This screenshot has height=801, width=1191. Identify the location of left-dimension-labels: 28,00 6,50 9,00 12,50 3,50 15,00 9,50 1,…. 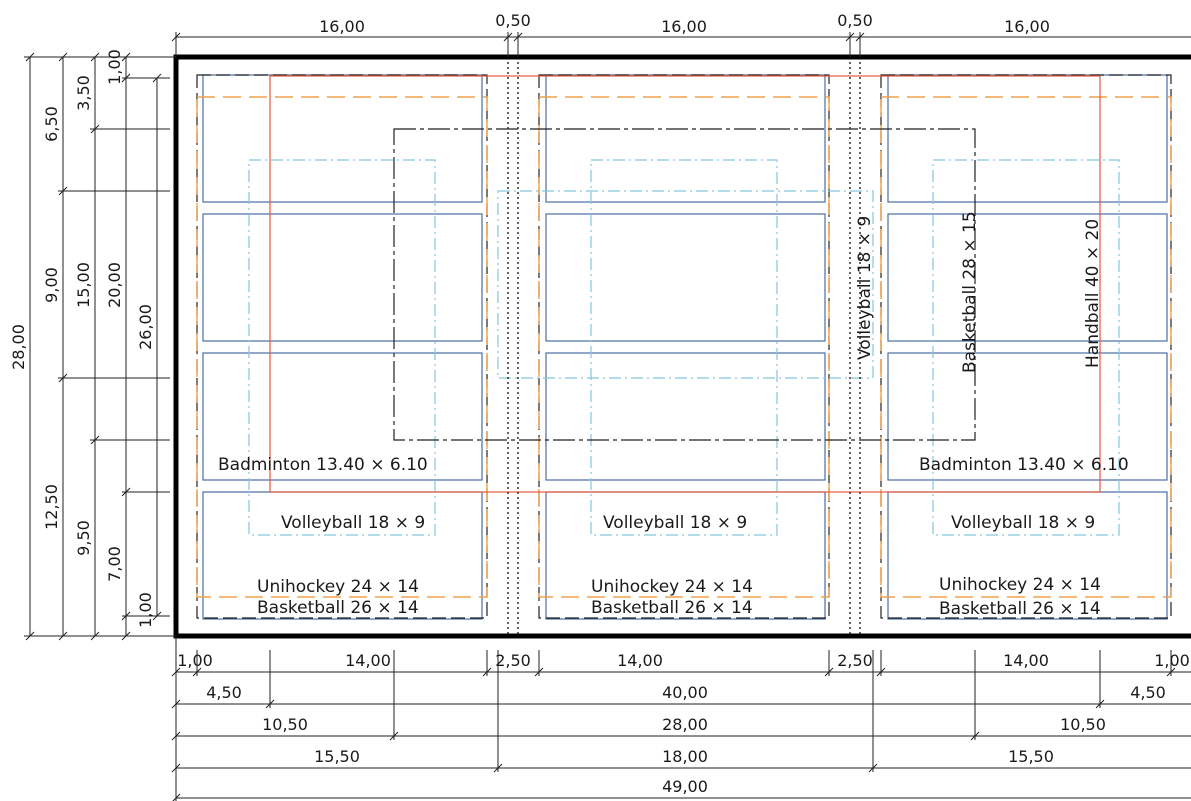
(82, 338).